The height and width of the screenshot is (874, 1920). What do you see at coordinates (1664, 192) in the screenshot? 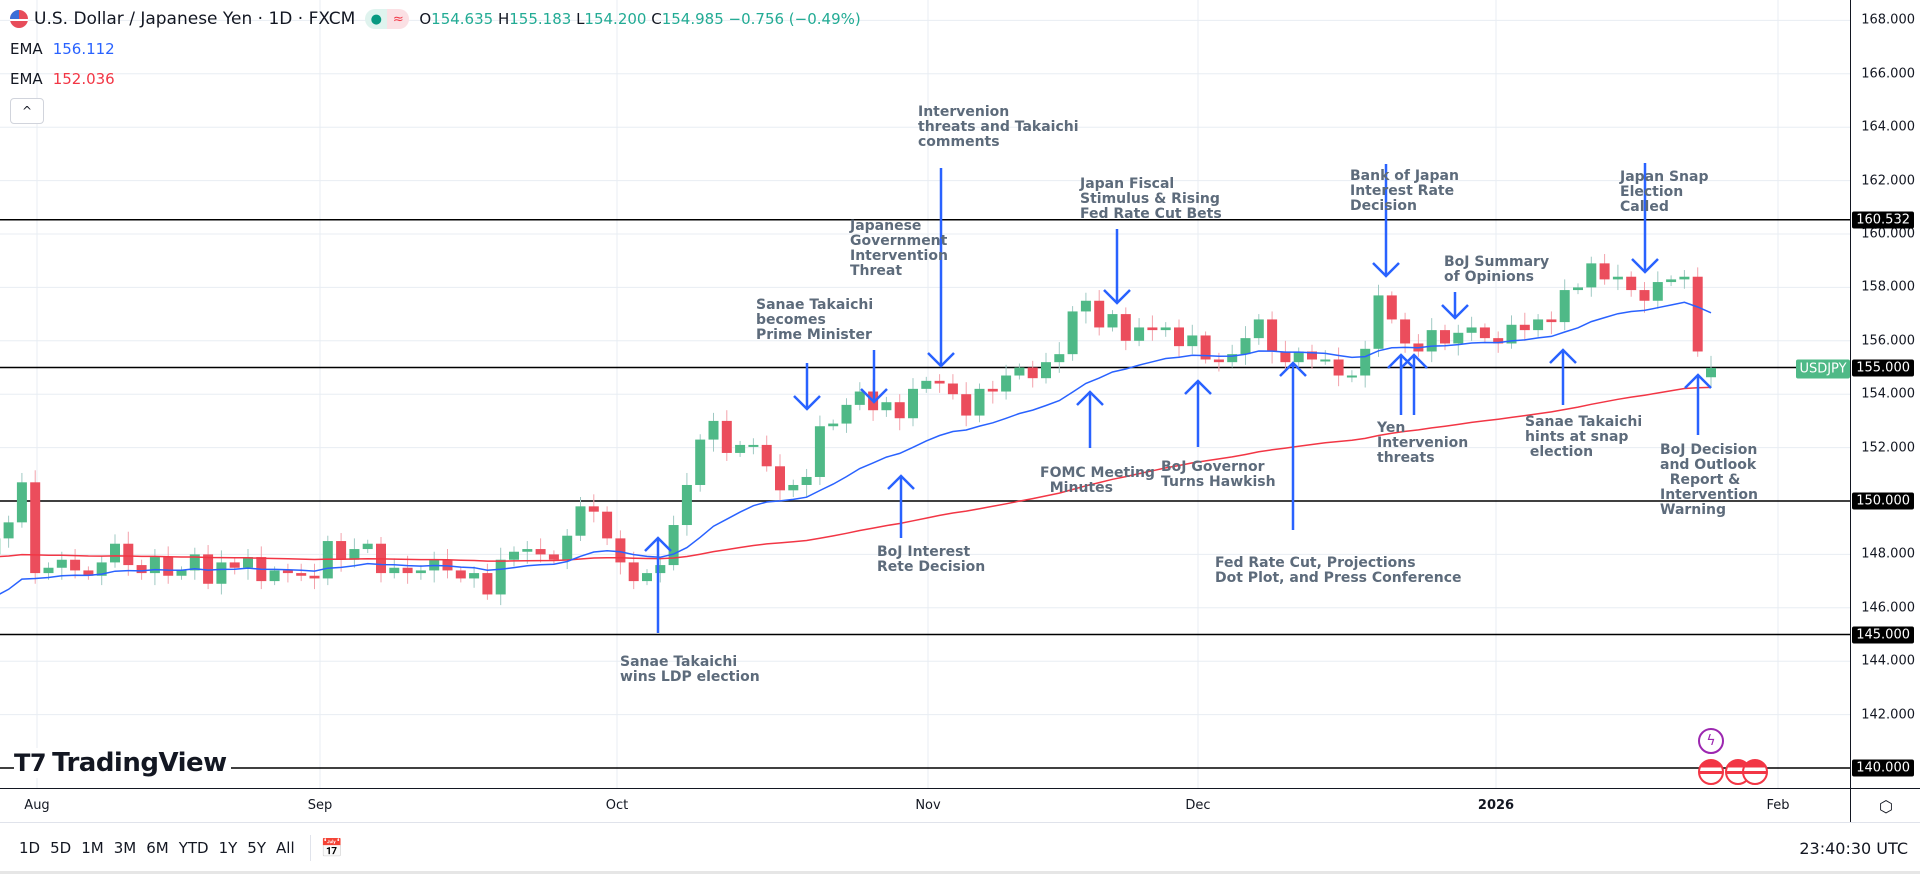
I see `annotation-label: Japan Snap Election Called` at bounding box center [1664, 192].